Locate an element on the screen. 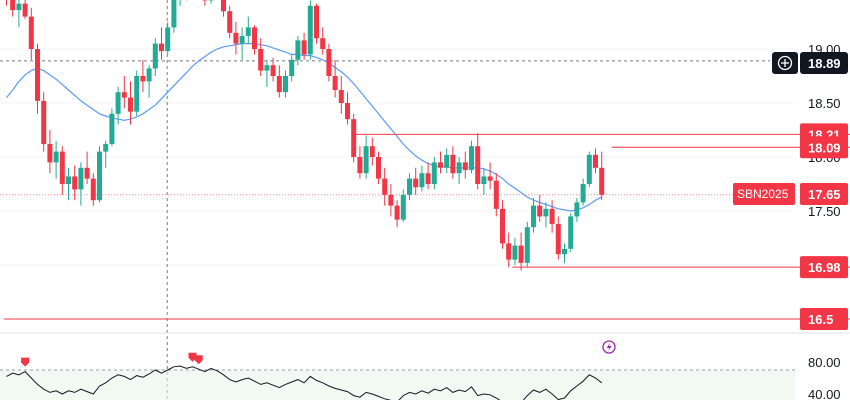 This screenshot has height=400, width=850. crosshair-price-label: 18.89 is located at coordinates (824, 63).